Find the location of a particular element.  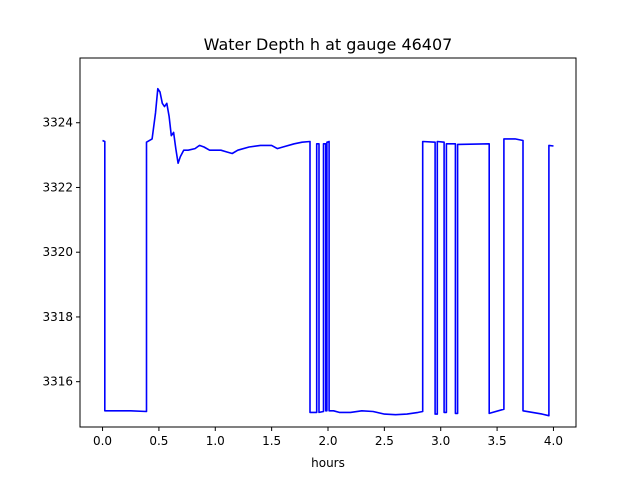

y-tick-label: 3320 is located at coordinates (57, 252).